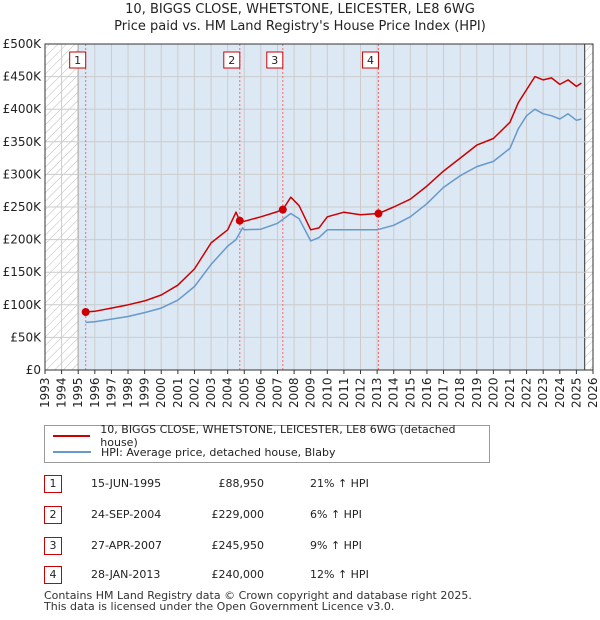  I want to click on x-tick-label: 2020, so click(493, 392).